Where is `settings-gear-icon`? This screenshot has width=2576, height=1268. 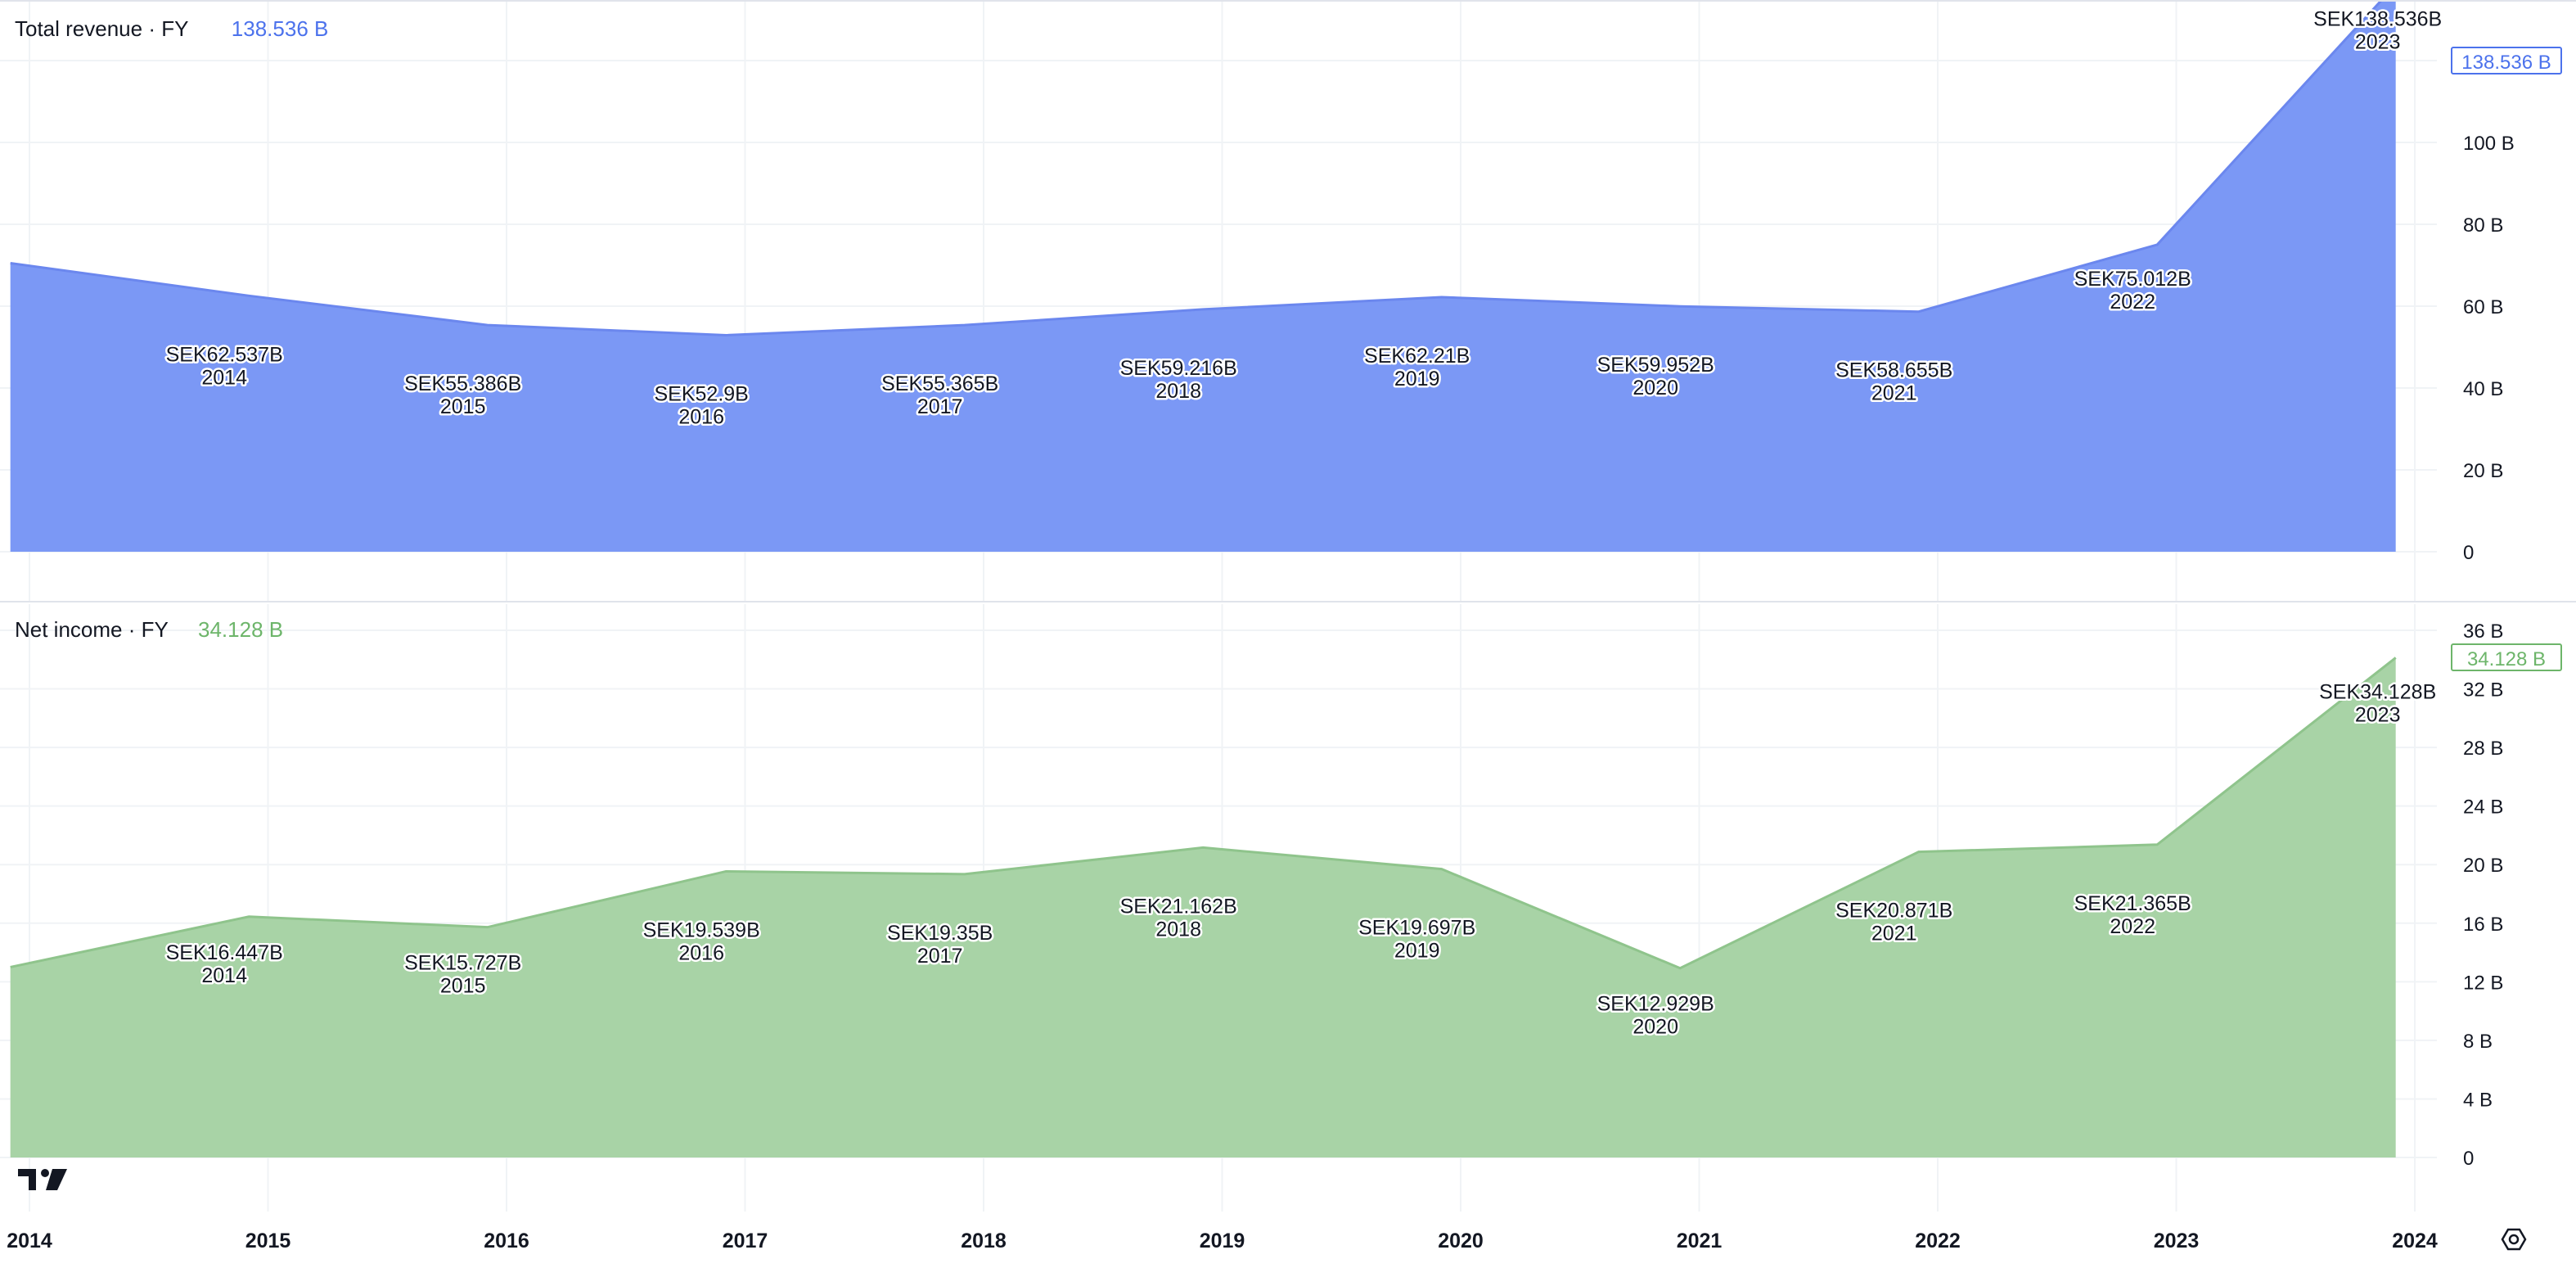
settings-gear-icon is located at coordinates (2514, 1239).